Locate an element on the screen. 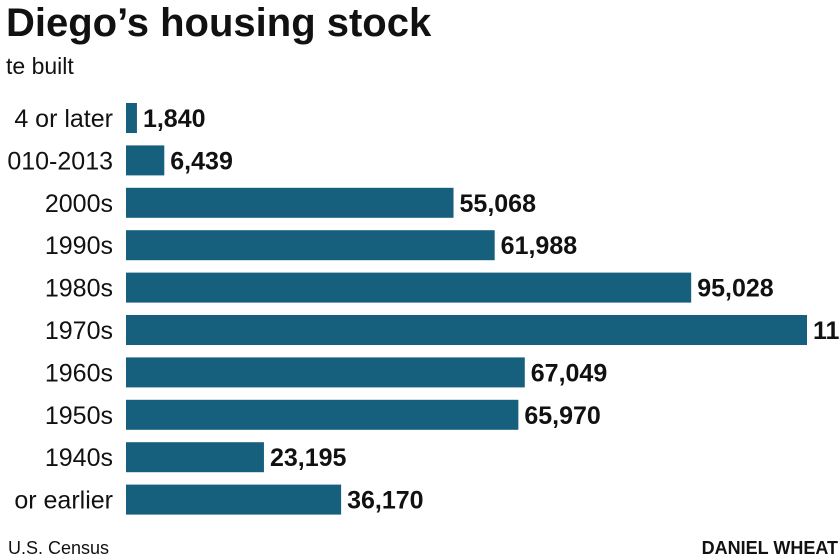 Image resolution: width=840 pixels, height=560 pixels. category-label: 1960s is located at coordinates (79, 373).